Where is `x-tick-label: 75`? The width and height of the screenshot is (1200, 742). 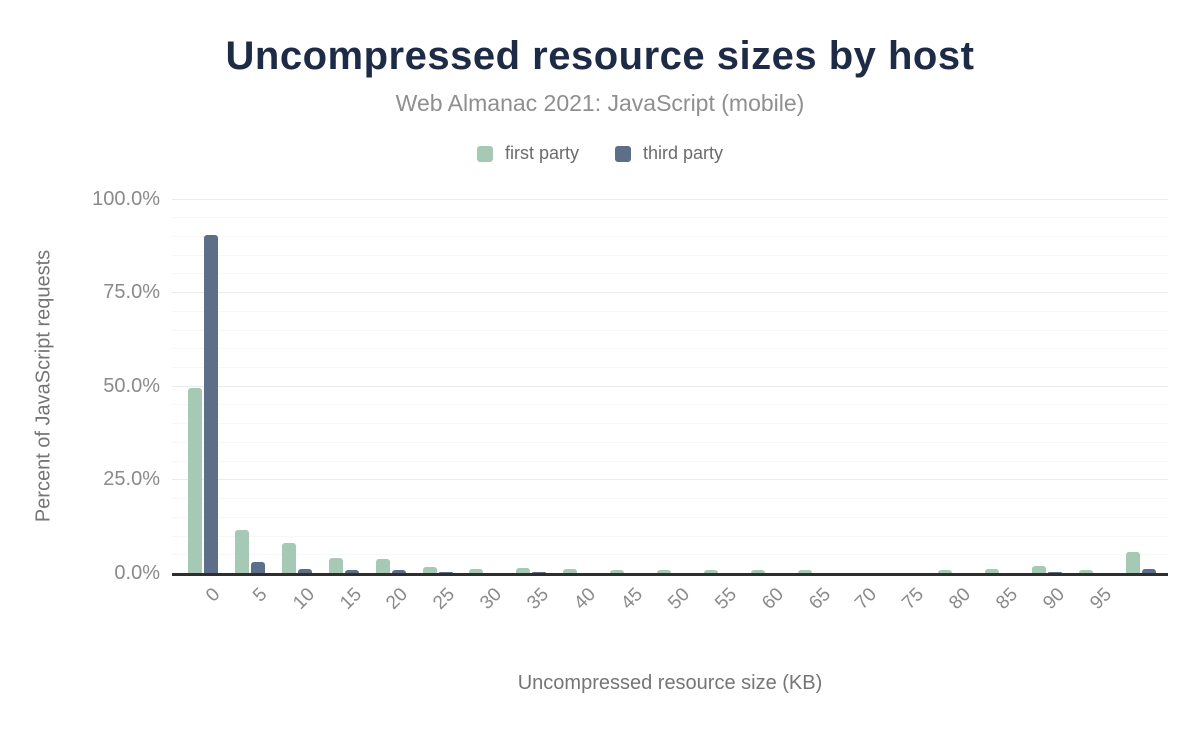
x-tick-label: 75 is located at coordinates (913, 599).